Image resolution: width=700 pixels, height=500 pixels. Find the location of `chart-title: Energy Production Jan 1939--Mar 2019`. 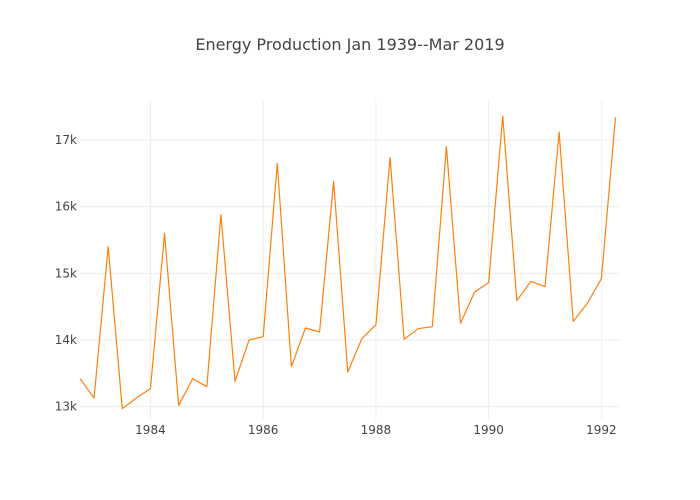

chart-title: Energy Production Jan 1939--Mar 2019 is located at coordinates (349, 44).